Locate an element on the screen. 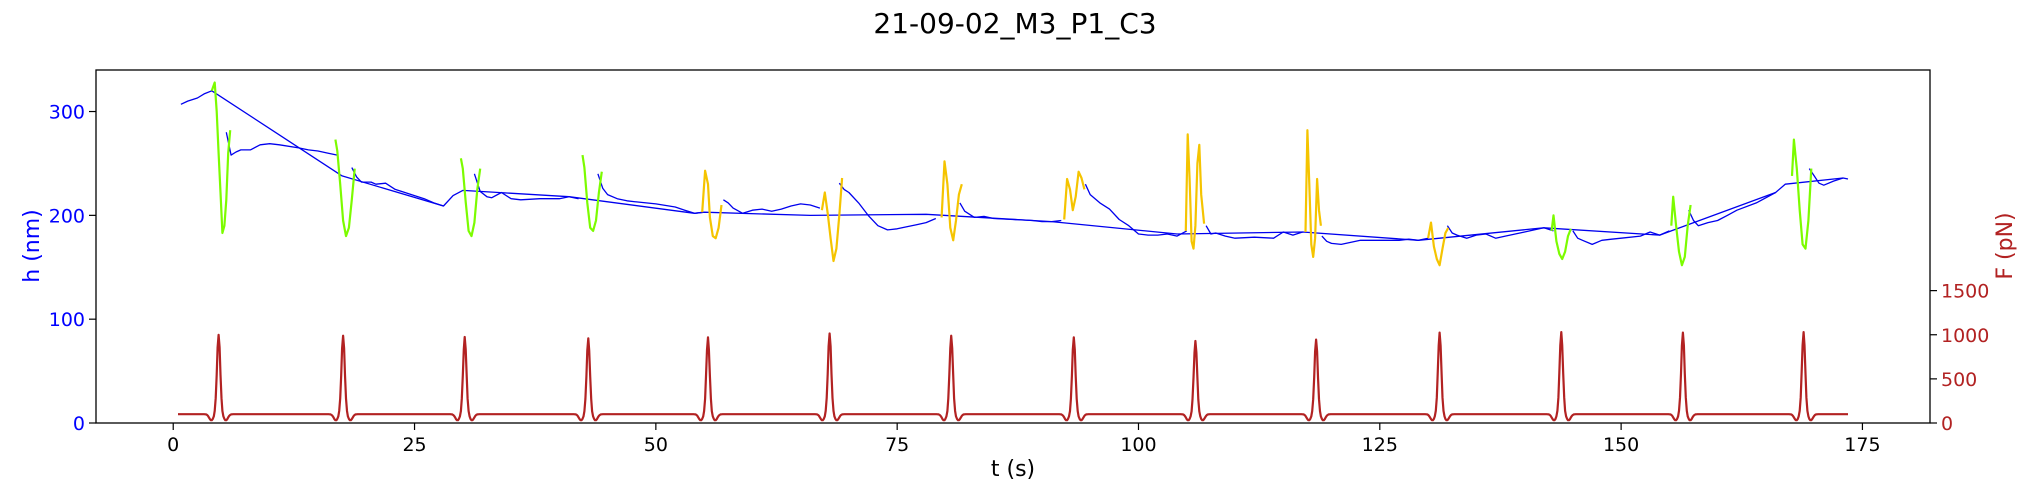 This screenshot has height=500, width=2030. x-tick-label-6: 150 is located at coordinates (1621, 445).